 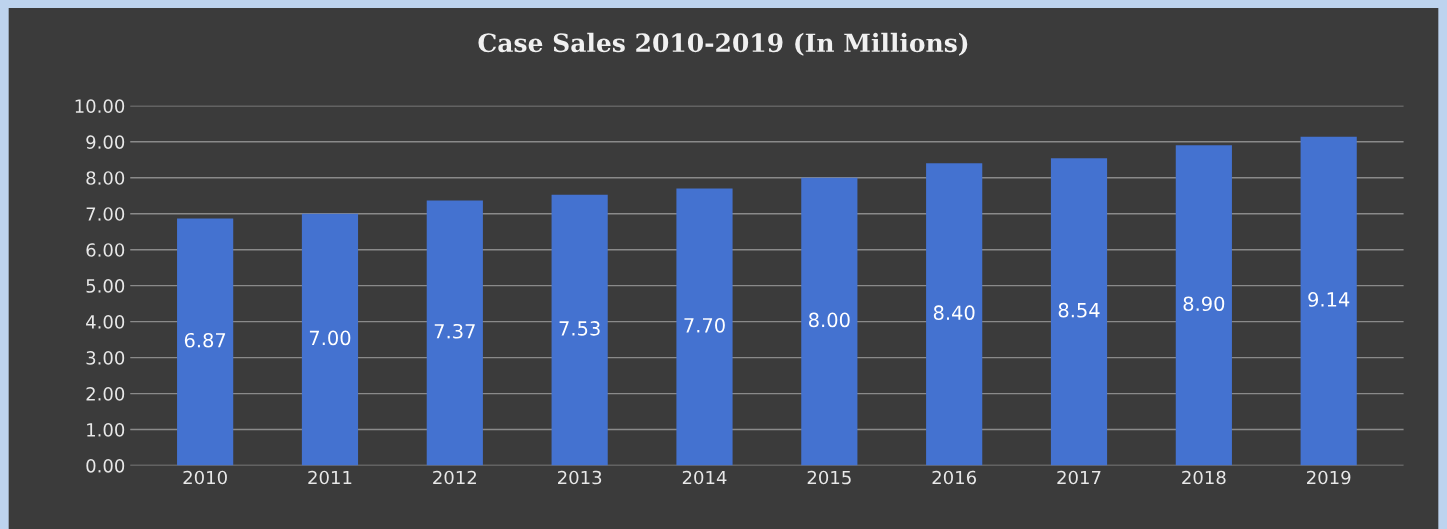 I want to click on data-label: 7.53, so click(x=579, y=328).